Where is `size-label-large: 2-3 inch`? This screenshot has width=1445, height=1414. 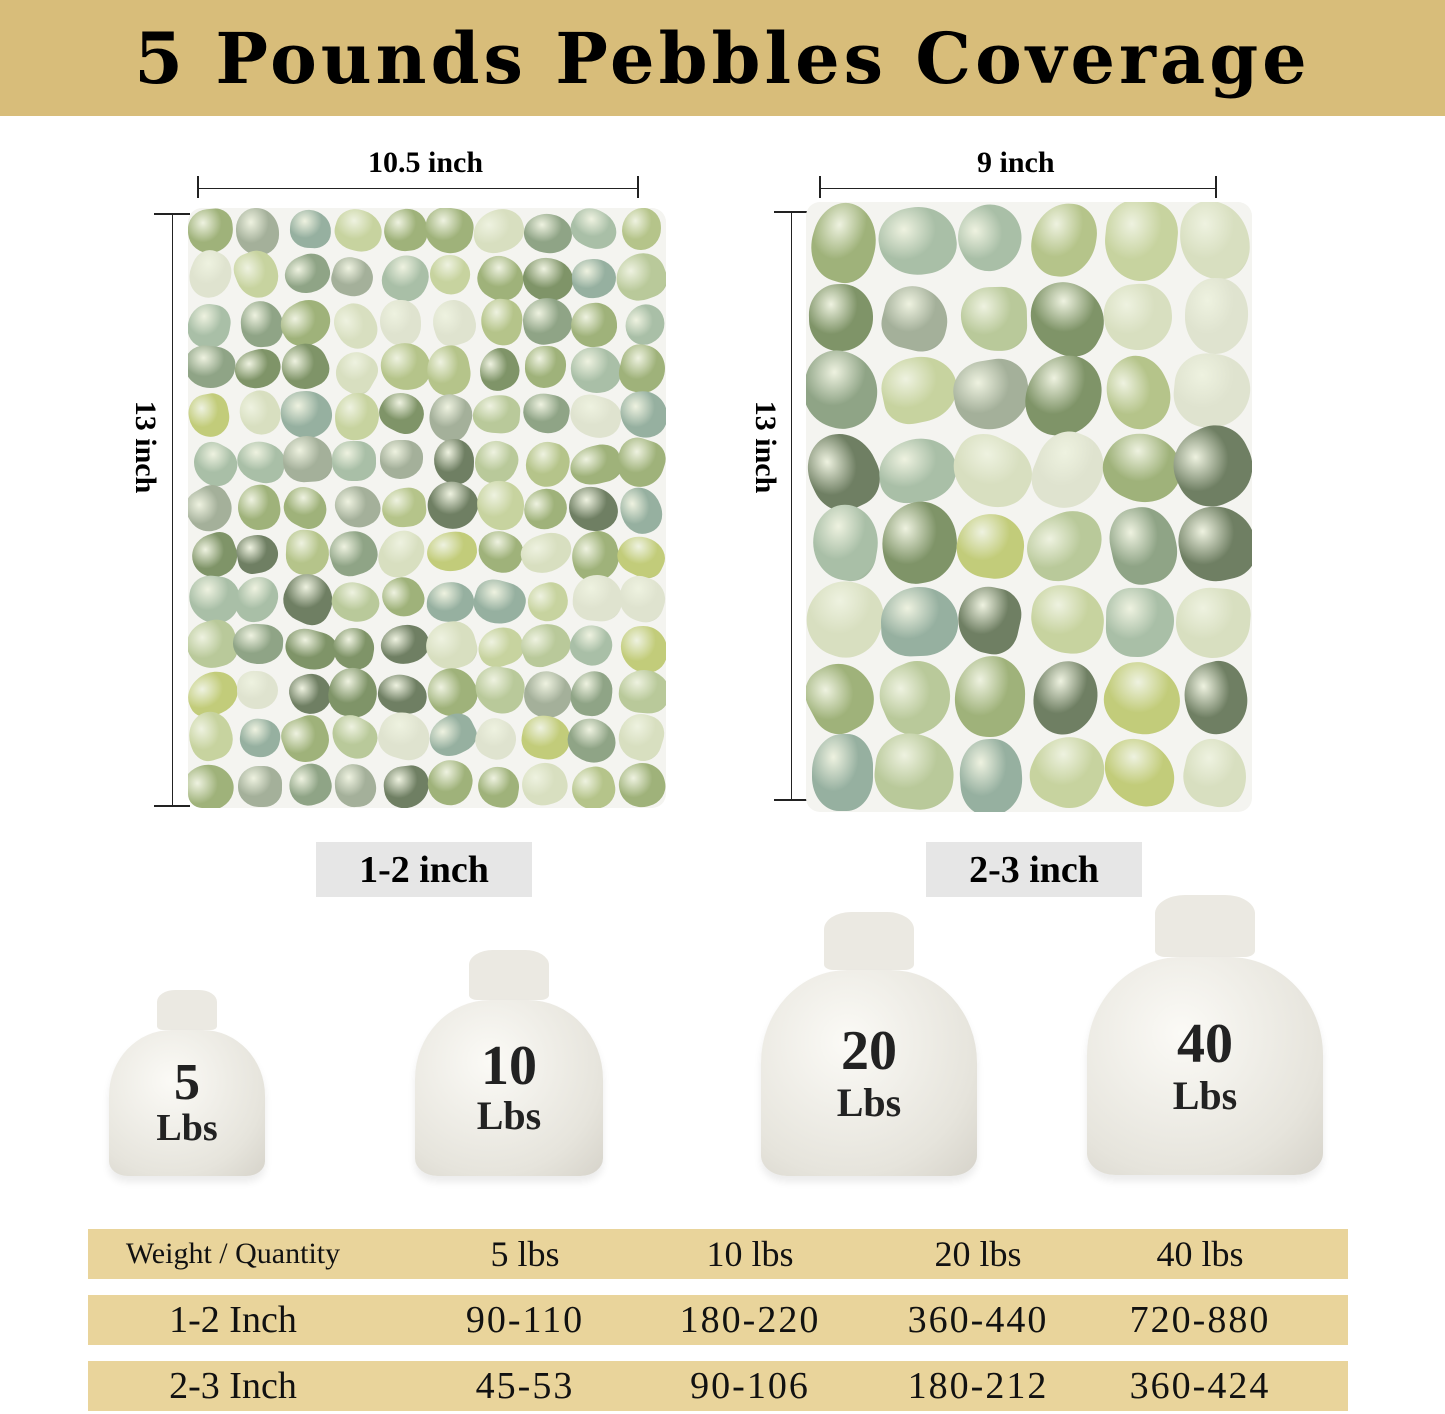 size-label-large: 2-3 inch is located at coordinates (1034, 869).